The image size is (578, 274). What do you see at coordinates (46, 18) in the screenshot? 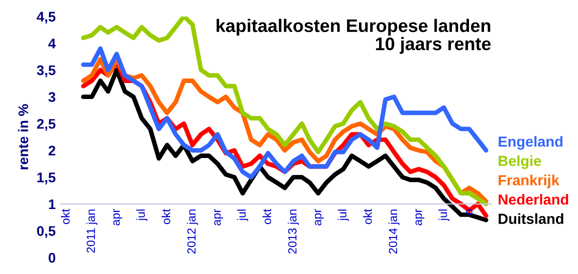
I see `y-tick-label: 4,5` at bounding box center [46, 18].